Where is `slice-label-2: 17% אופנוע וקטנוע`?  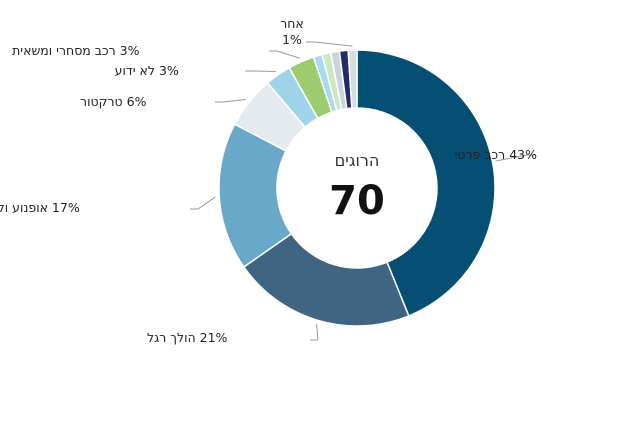
slice-label-2: 17% אופנוע וקטנוע is located at coordinates (40, 207).